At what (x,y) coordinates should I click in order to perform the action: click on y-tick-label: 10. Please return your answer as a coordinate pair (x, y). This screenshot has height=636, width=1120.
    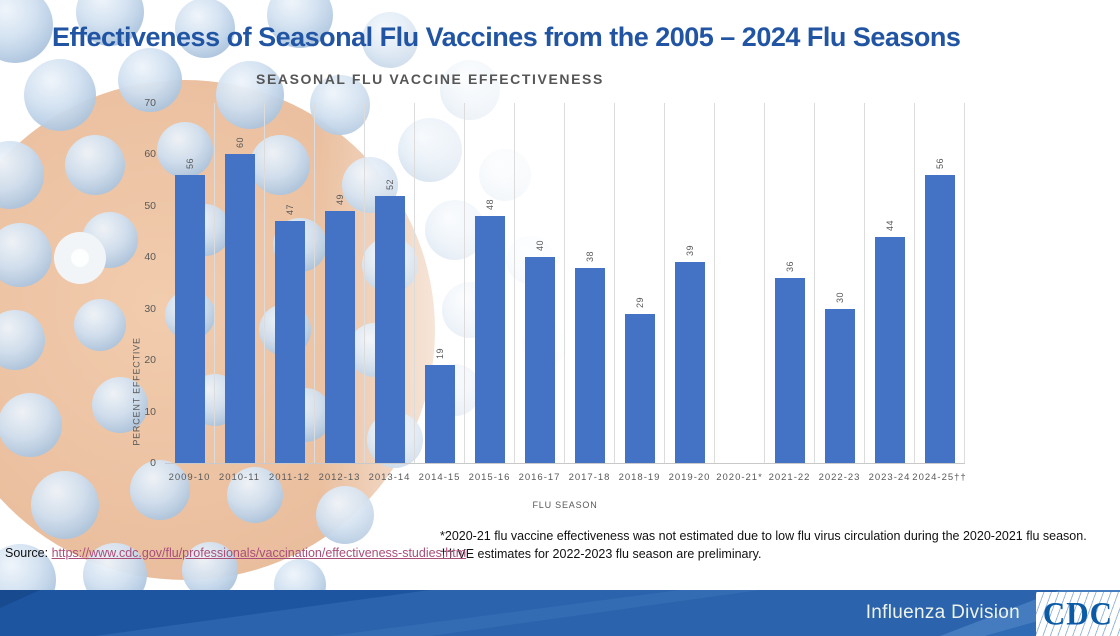
    Looking at the image, I should click on (150, 411).